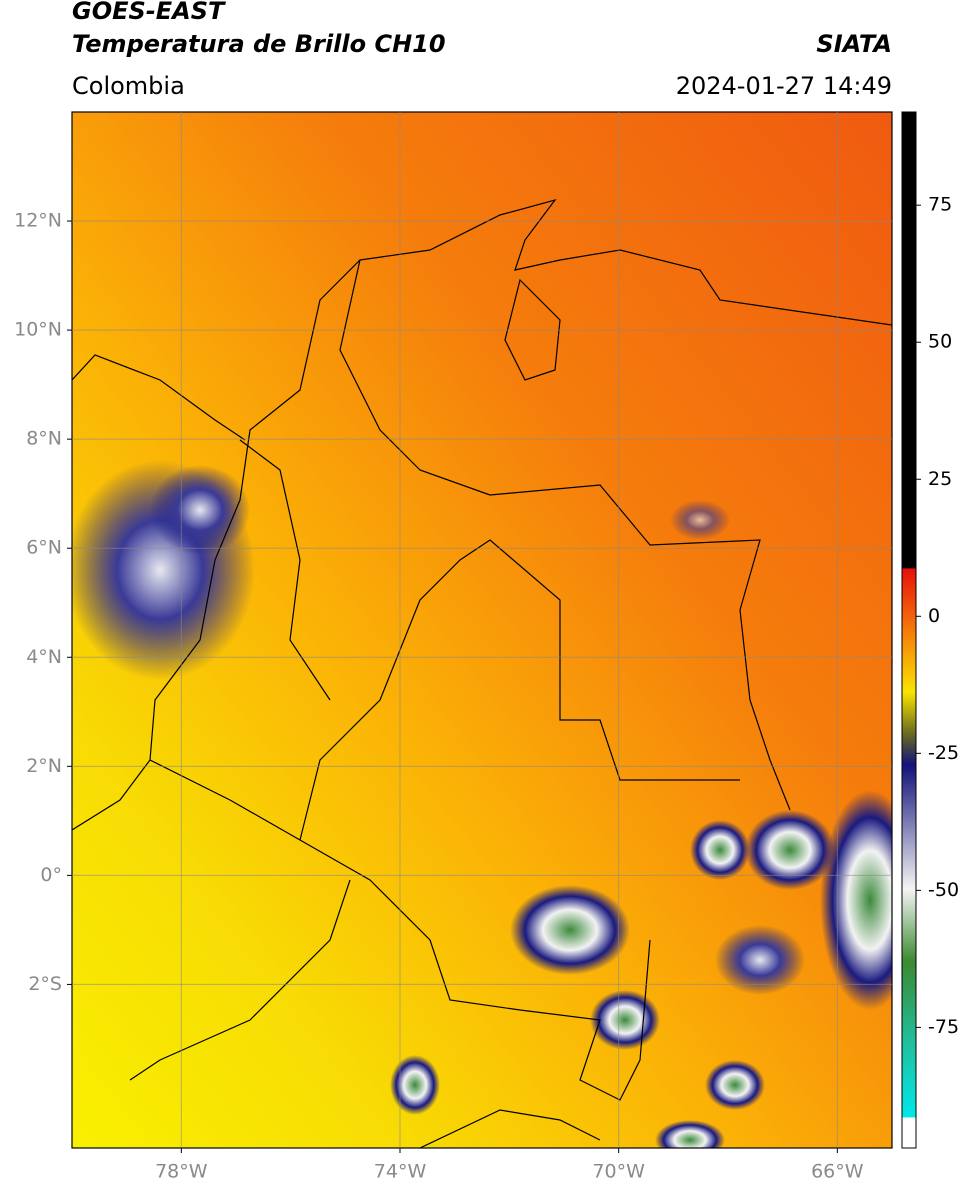 Image resolution: width=966 pixels, height=1190 pixels. What do you see at coordinates (854, 44) in the screenshot?
I see `source: SIATA` at bounding box center [854, 44].